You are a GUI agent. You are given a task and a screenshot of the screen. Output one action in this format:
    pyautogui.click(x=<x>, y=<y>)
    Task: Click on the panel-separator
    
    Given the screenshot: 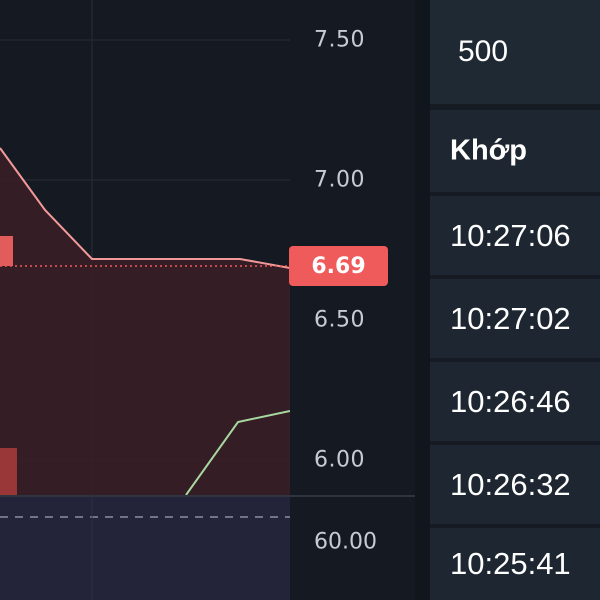 What is the action you would take?
    pyautogui.click(x=422, y=300)
    